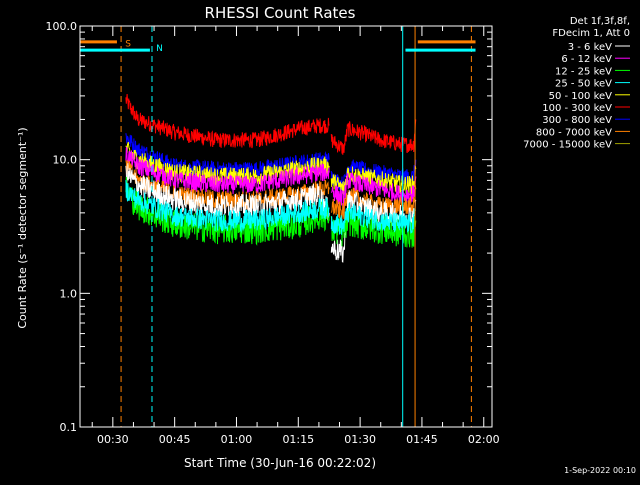 Image resolution: width=640 pixels, height=485 pixels. Describe the element at coordinates (581, 96) in the screenshot. I see `legend-label: 50 - 100 keV` at that location.